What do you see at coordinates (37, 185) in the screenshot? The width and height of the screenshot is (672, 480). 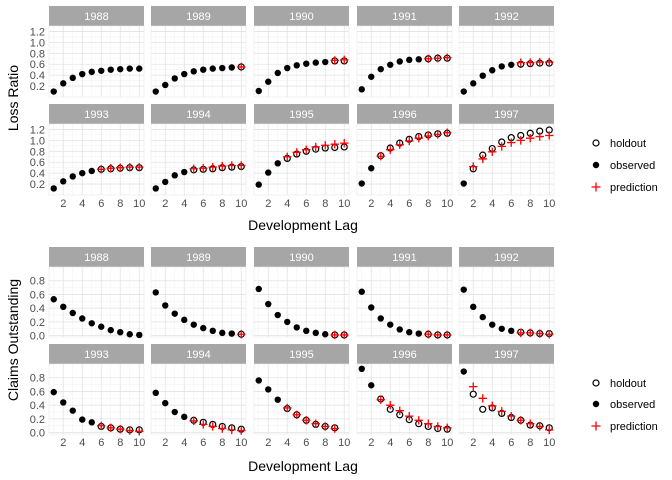 I see `y-tick-label: 0.2` at bounding box center [37, 185].